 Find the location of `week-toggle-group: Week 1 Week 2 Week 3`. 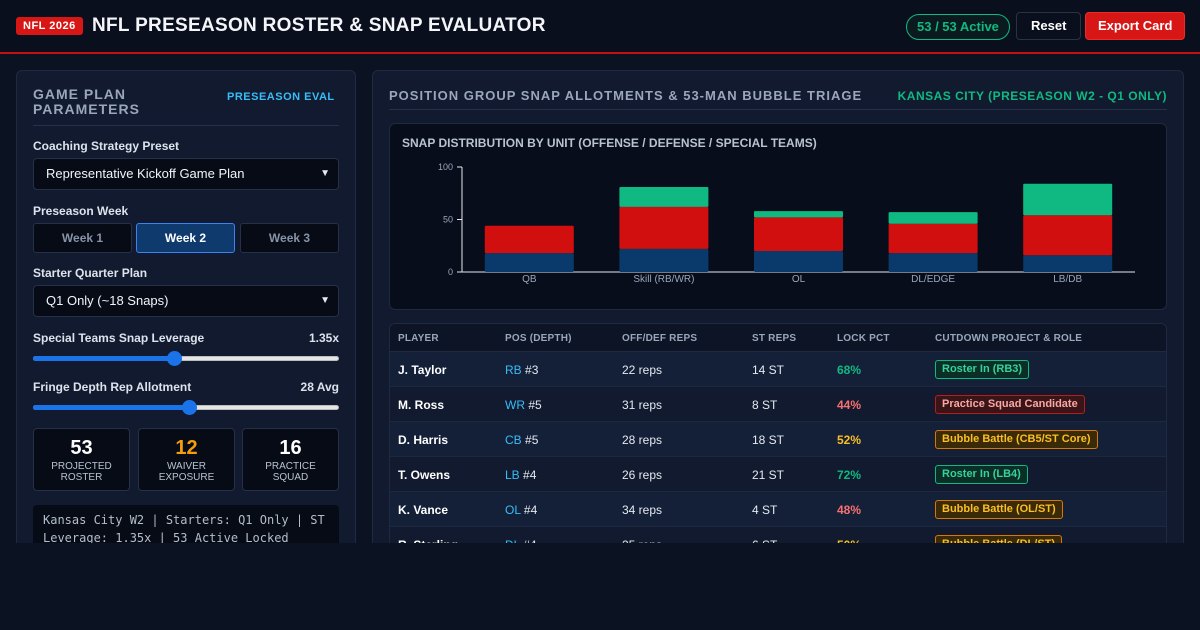

week-toggle-group: Week 1 Week 2 Week 3 is located at coordinates (186, 238).